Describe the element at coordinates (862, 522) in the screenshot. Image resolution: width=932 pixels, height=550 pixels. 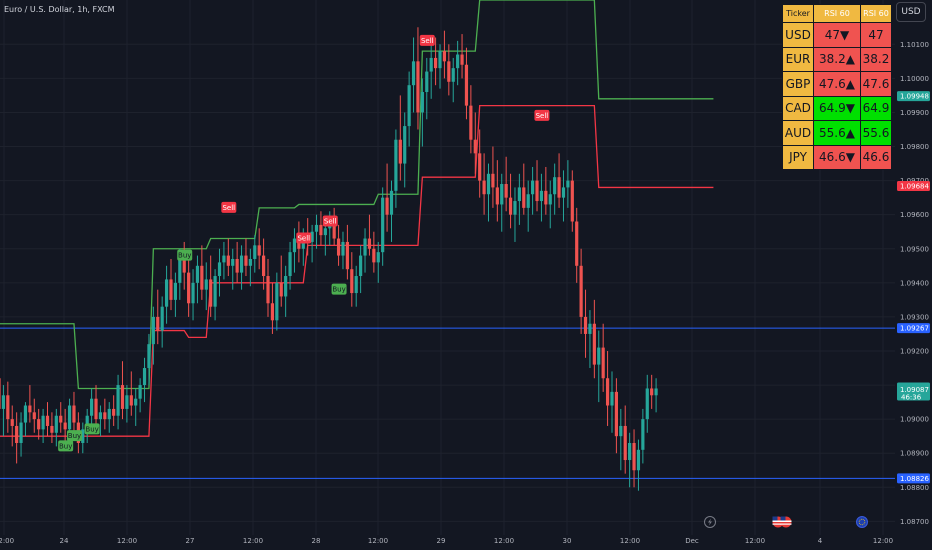
I see `eu-flag-icon` at that location.